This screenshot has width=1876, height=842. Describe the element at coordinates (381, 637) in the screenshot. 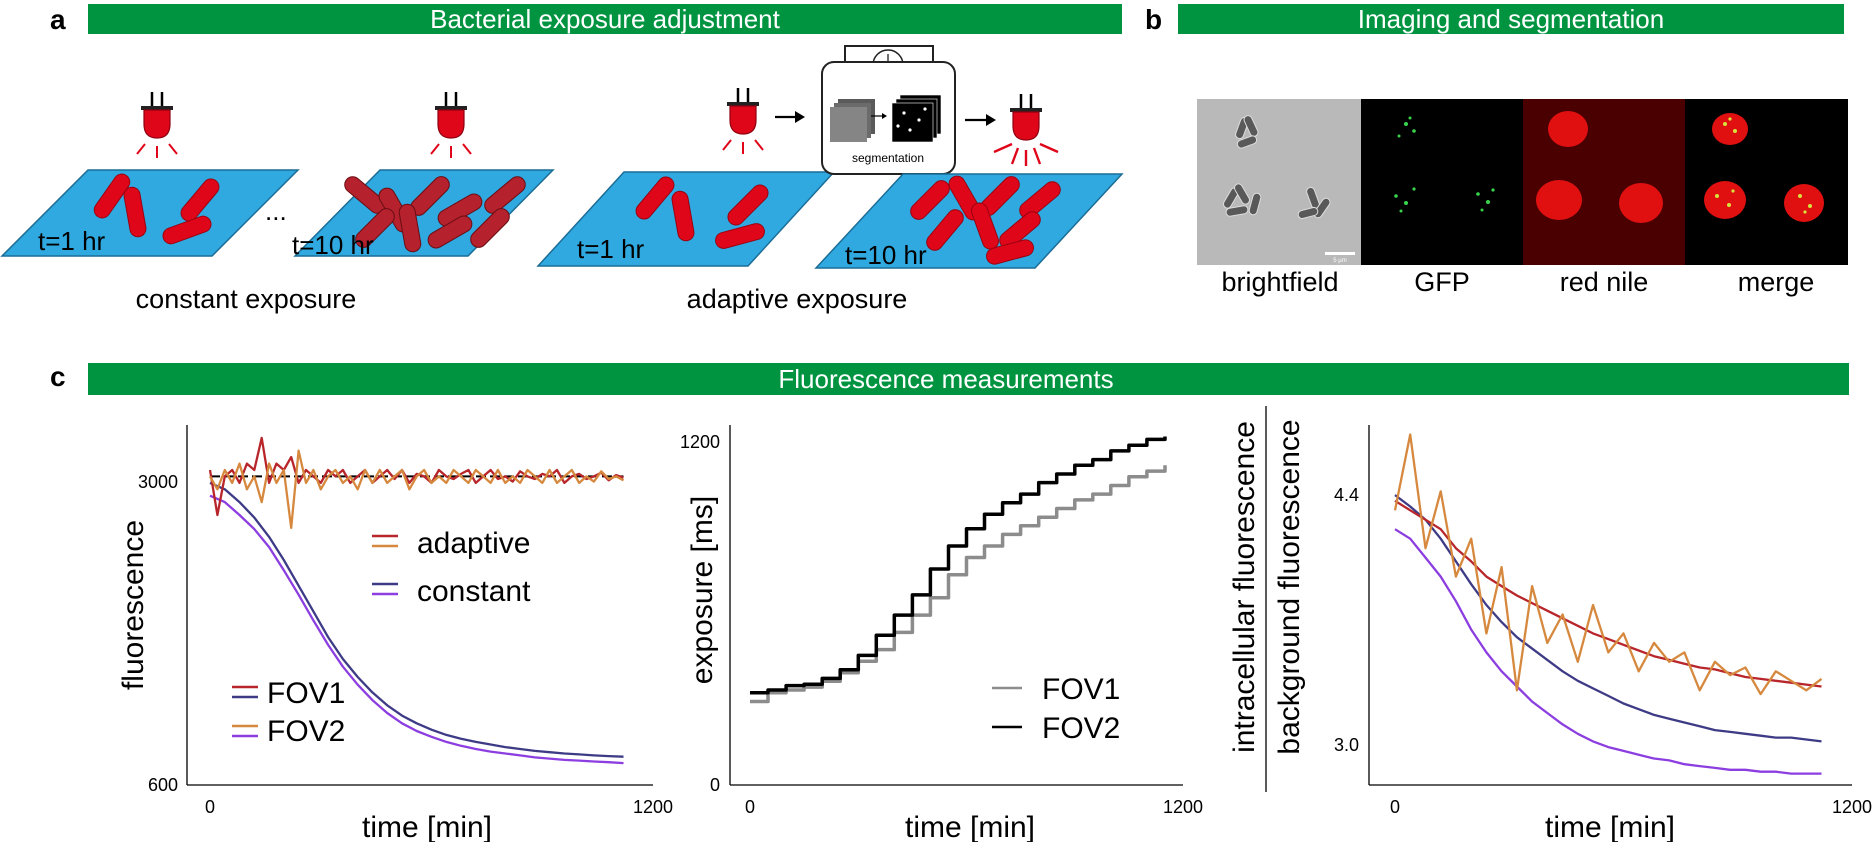

I see `legend: adaptive constant FOV1 FOV2` at that location.